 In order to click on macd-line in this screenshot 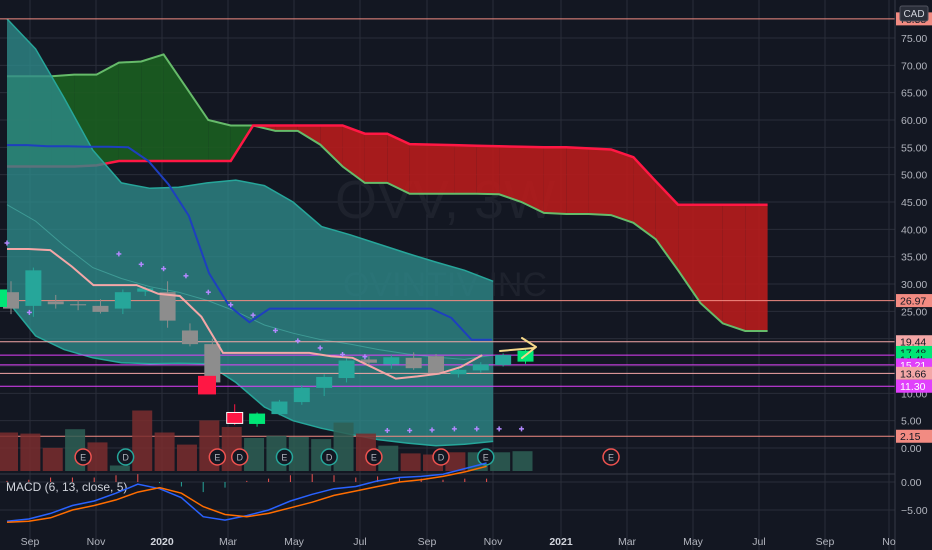, I will do `click(246, 492)`.